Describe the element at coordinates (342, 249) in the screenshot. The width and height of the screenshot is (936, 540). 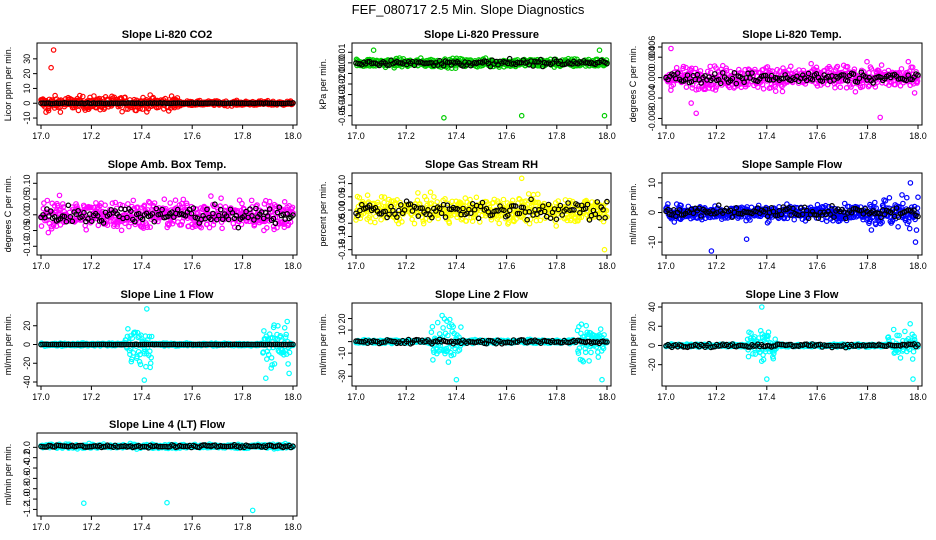
I see `y-tick-label: -0.15` at that location.